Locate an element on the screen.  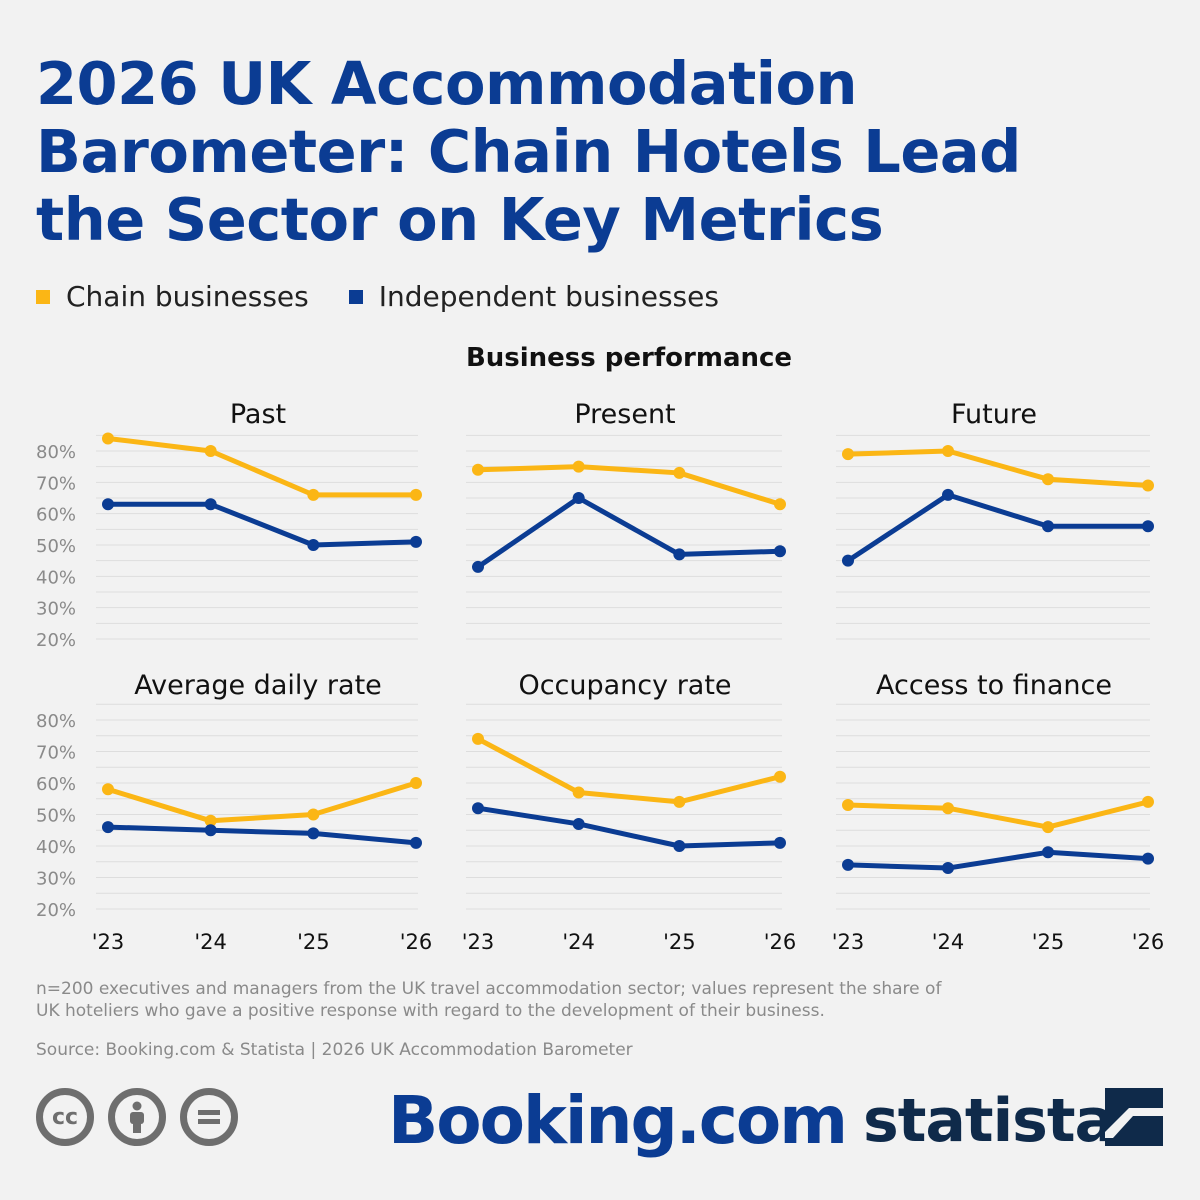
y-tick-label: 80% is located at coordinates (56, 721).